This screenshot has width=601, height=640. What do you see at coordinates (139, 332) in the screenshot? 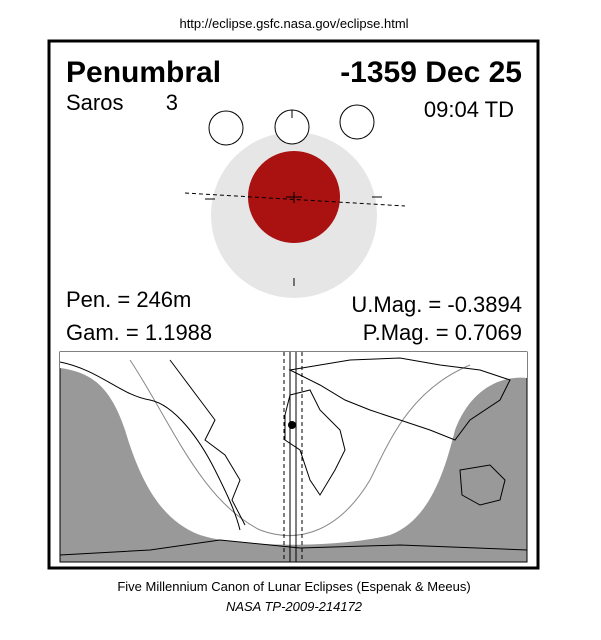
I see `gamma: Gam. = 1.1988` at bounding box center [139, 332].